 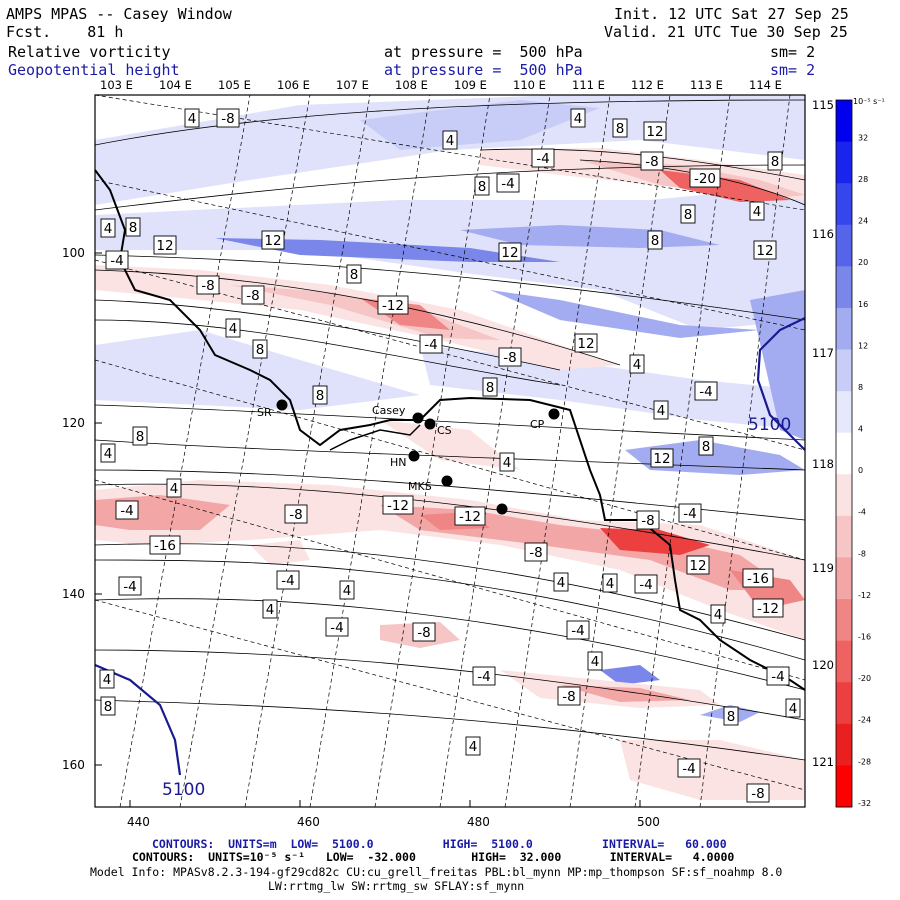 I want to click on contour-label: -4, so click(x=431, y=344).